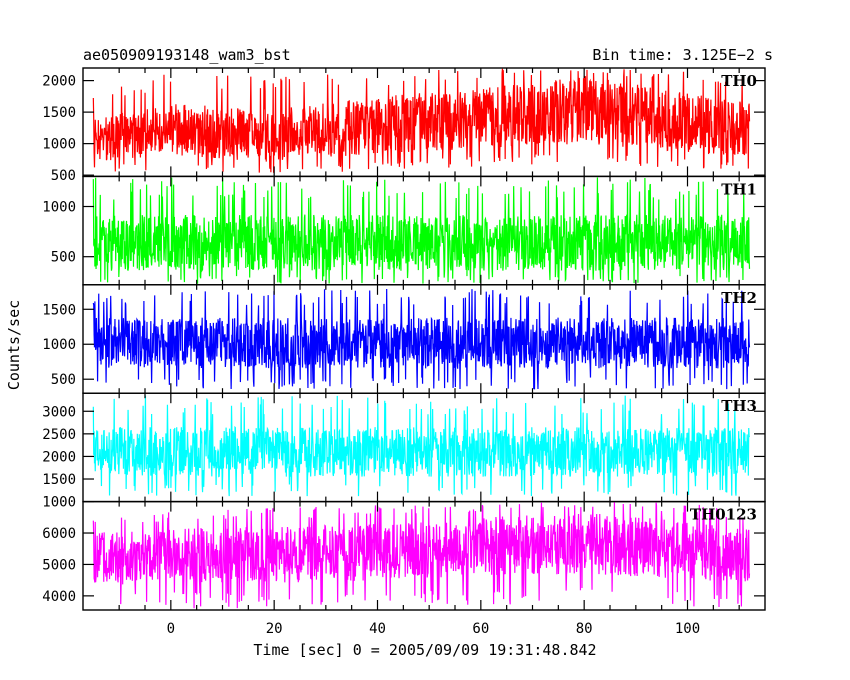 This screenshot has height=680, width=850. What do you see at coordinates (59, 435) in the screenshot?
I see `y-tick-label: 2500` at bounding box center [59, 435].